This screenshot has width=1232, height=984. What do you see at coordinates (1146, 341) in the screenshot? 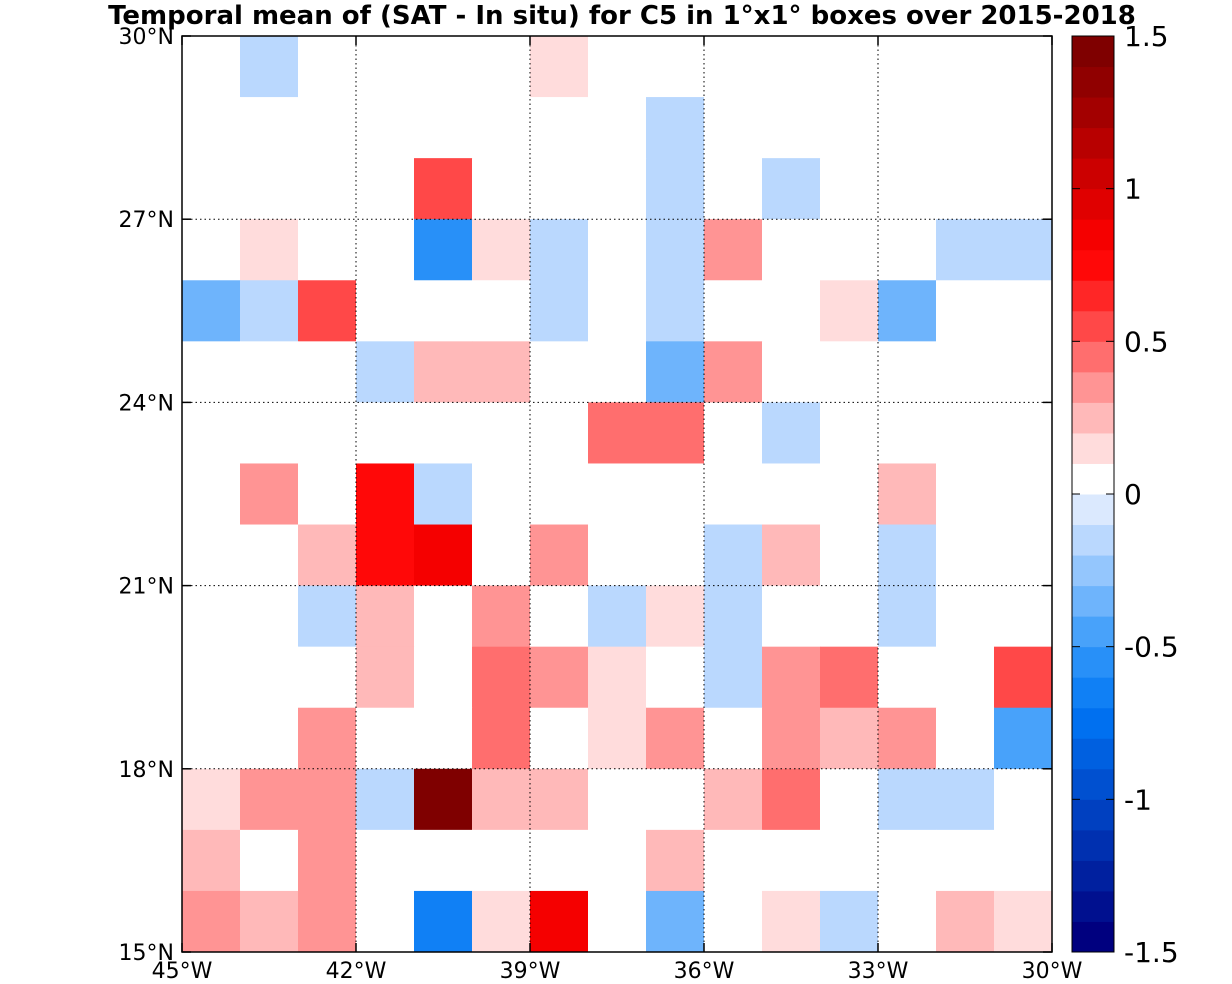
I see `colorbar-tick-label: 0.5` at bounding box center [1146, 341].